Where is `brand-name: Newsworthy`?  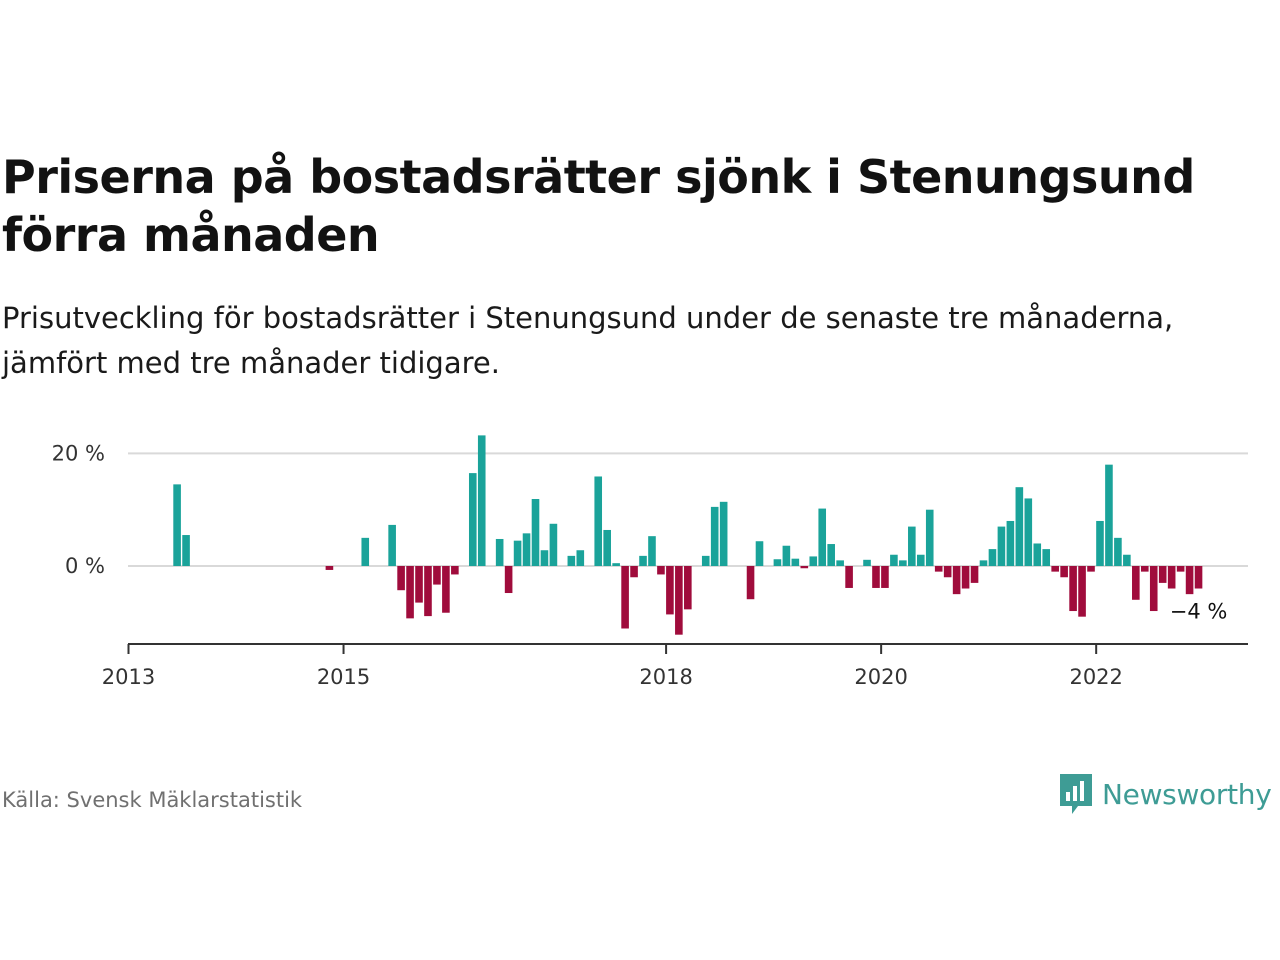 brand-name: Newsworthy is located at coordinates (1187, 794).